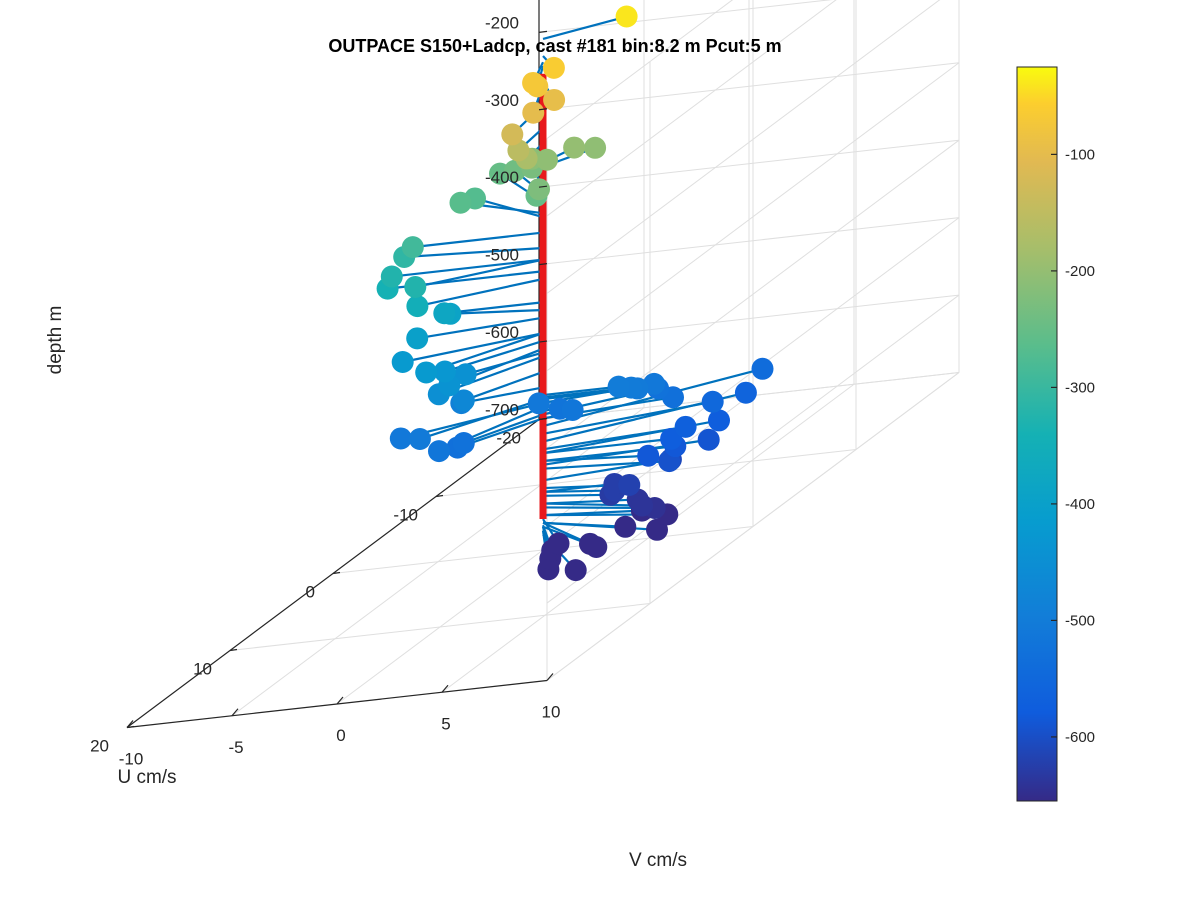  Describe the element at coordinates (508, 438) in the screenshot. I see `u-tick-label: -20` at that location.